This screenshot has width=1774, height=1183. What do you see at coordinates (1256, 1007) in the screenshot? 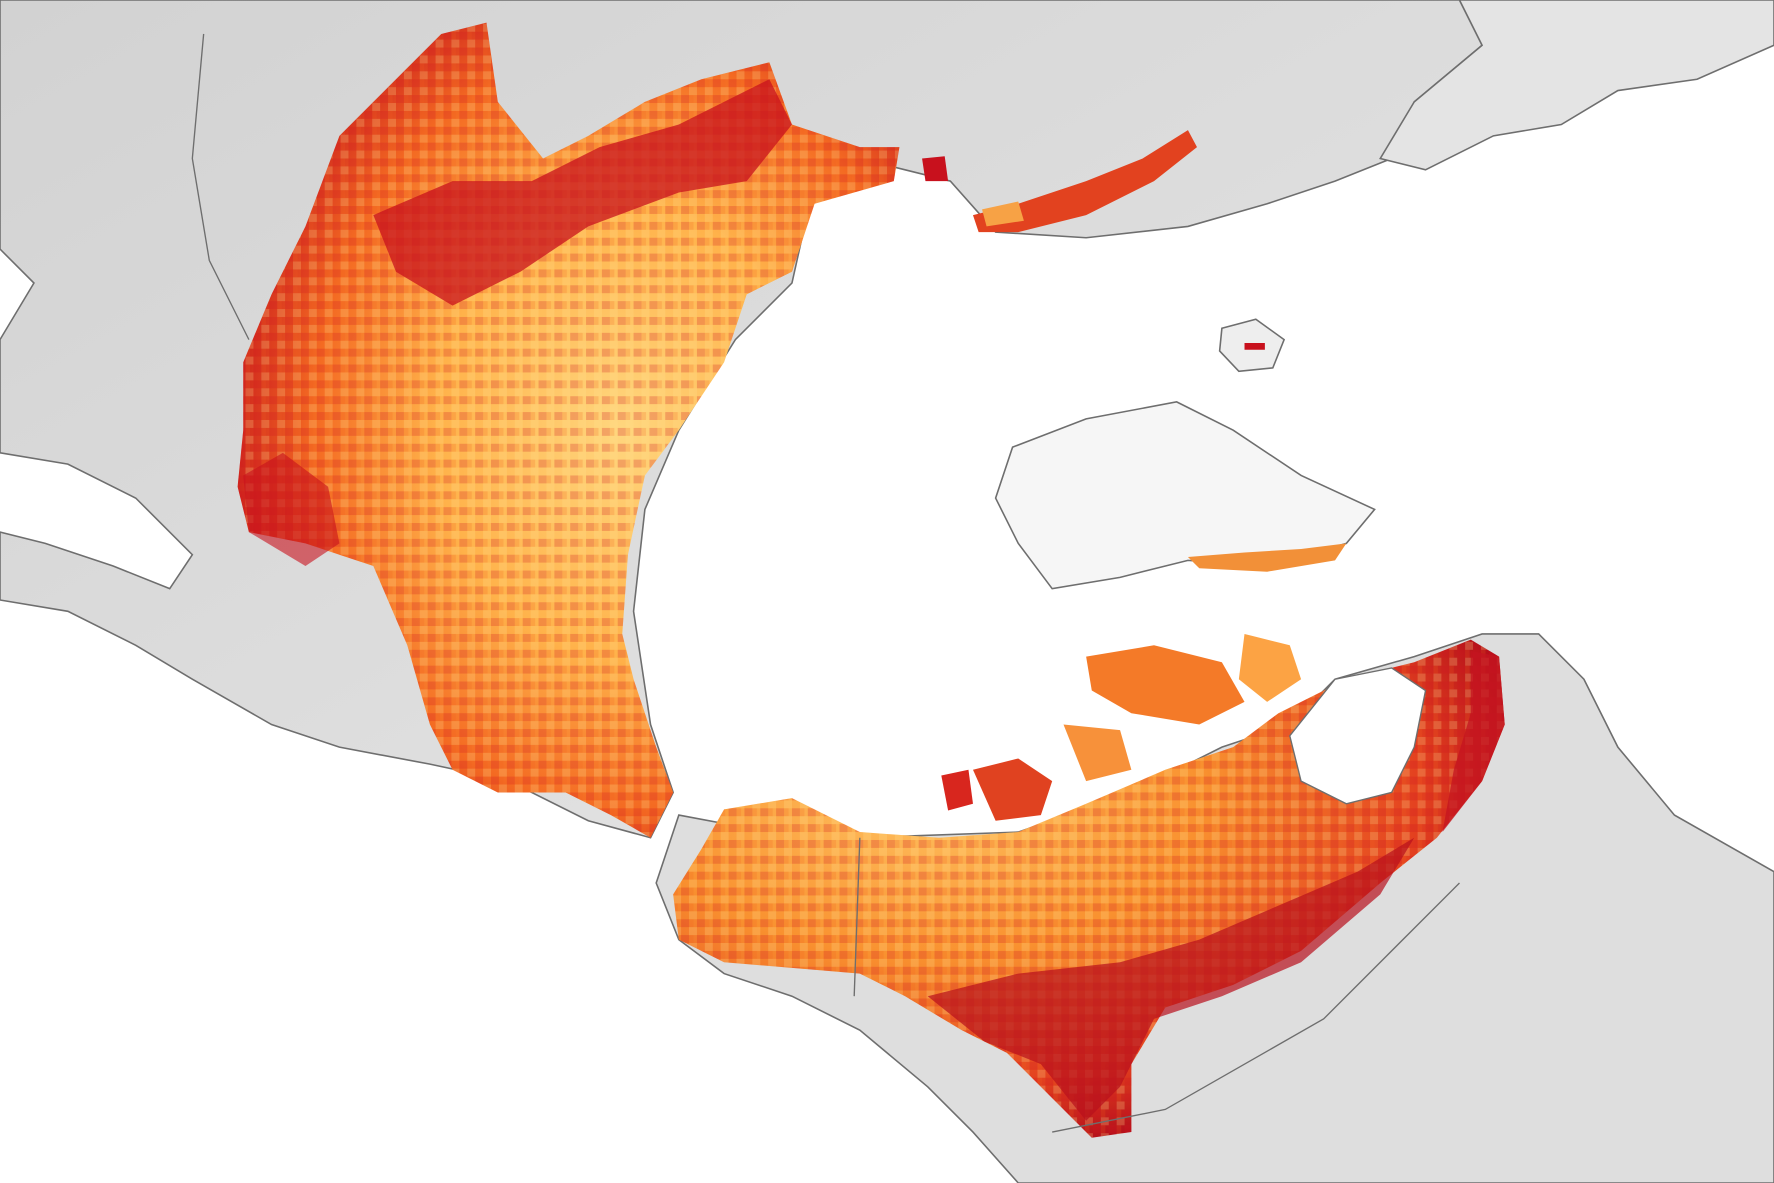
I see `border-line-us-canada` at bounding box center [1256, 1007].